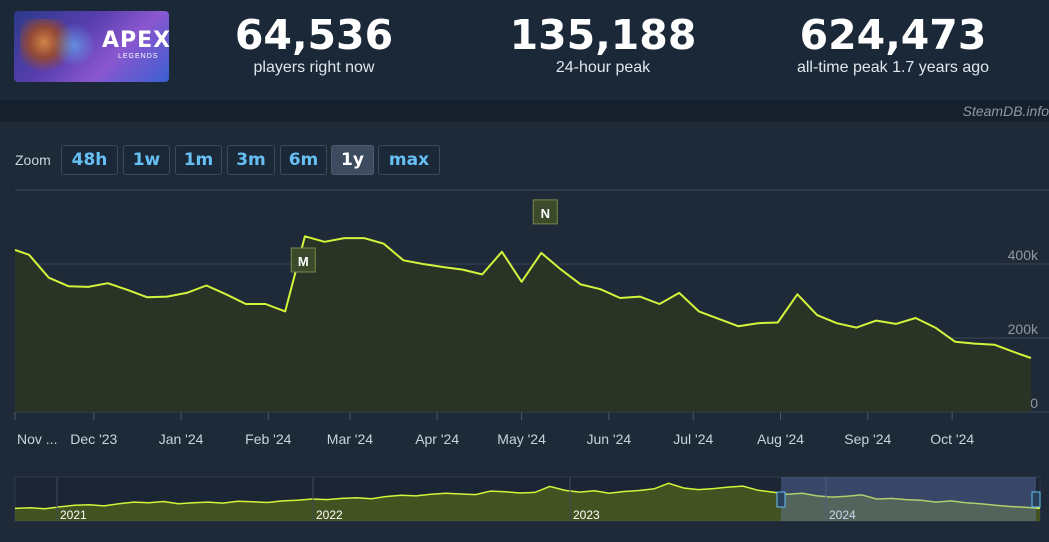 This screenshot has width=1049, height=542. I want to click on navigator-right-handle, so click(1036, 499).